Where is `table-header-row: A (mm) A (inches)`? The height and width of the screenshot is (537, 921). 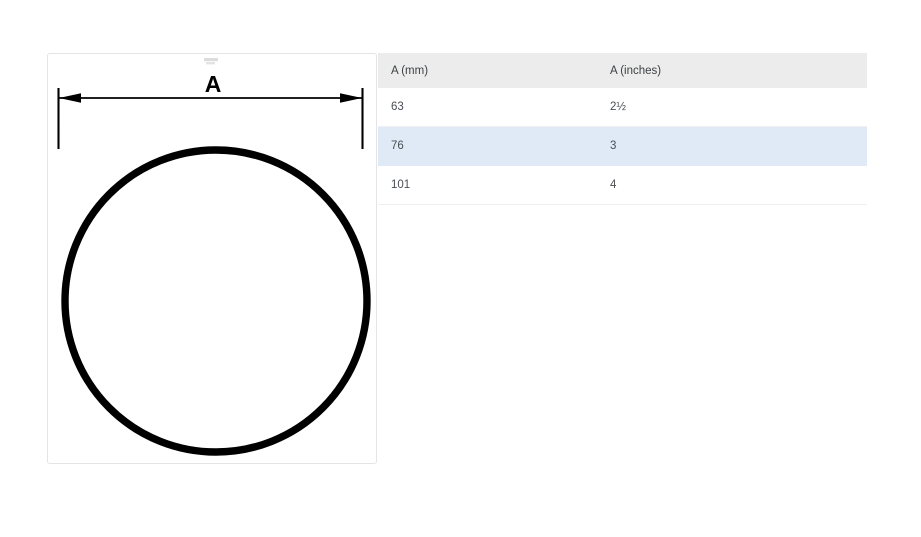
table-header-row: A (mm) A (inches) is located at coordinates (622, 70).